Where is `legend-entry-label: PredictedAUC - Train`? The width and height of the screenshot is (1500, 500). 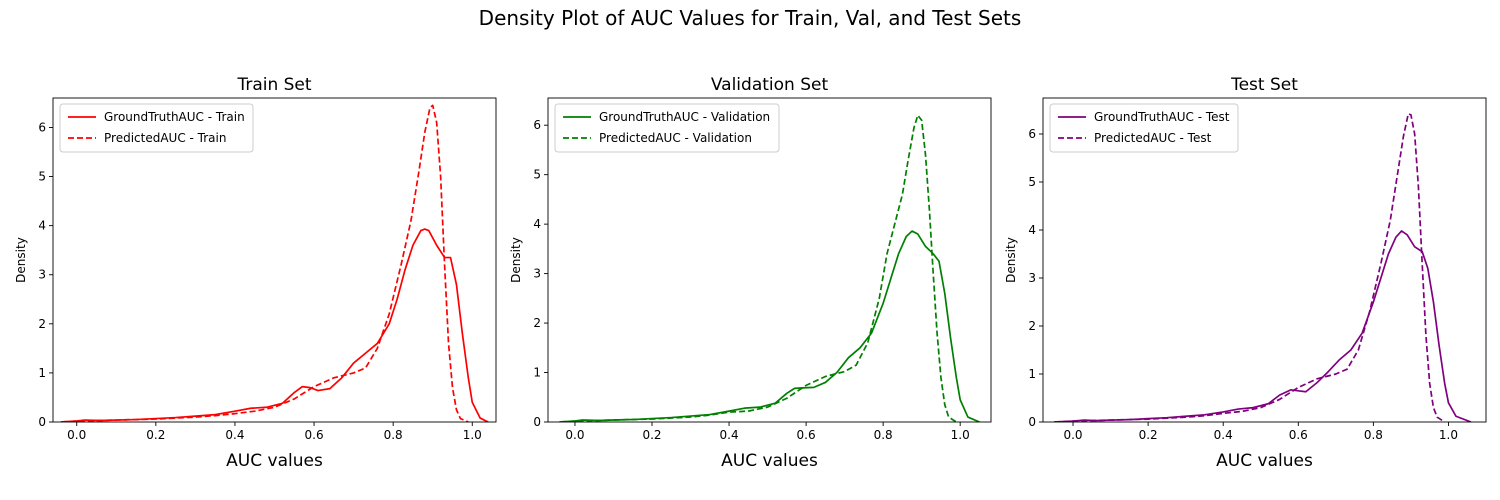
legend-entry-label: PredictedAUC - Train is located at coordinates (165, 138).